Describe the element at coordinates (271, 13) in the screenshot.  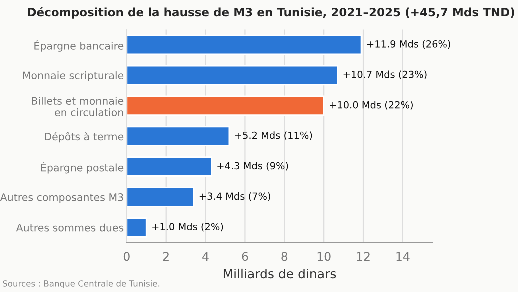
I see `chart-title: Décomposition de la hausse de M3 en Tunisie, 2021–2025 (+45,7 Mds TND)` at that location.